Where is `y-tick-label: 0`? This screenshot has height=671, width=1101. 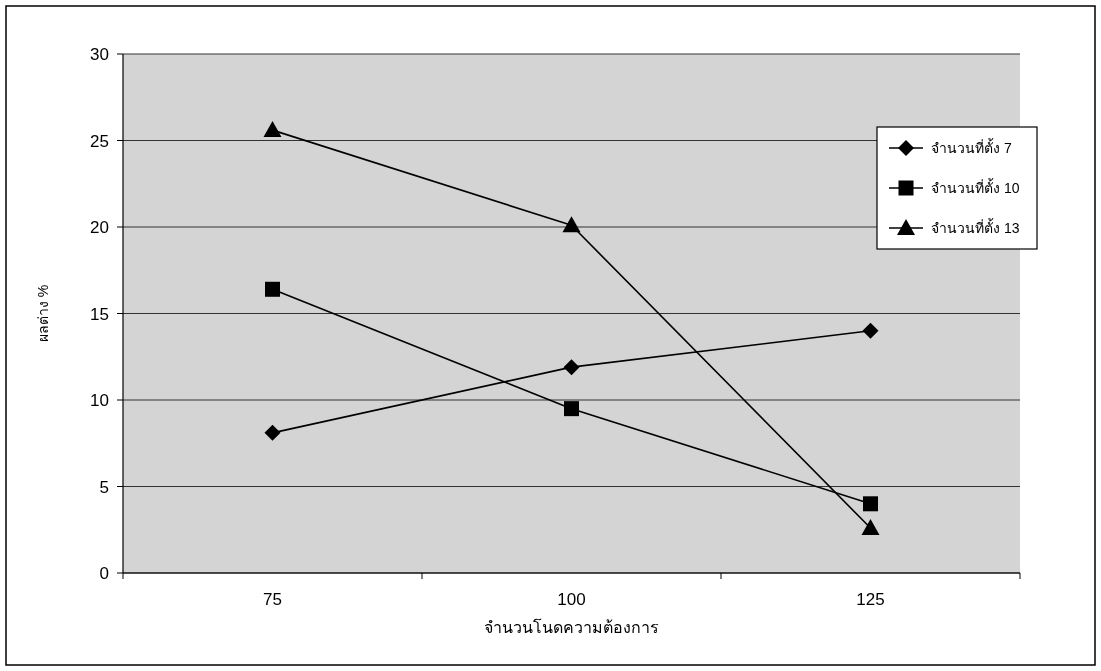
y-tick-label: 0 is located at coordinates (104, 573).